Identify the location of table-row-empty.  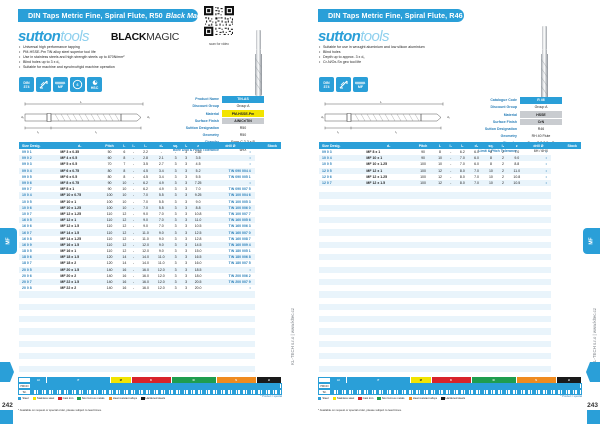
(450, 195).